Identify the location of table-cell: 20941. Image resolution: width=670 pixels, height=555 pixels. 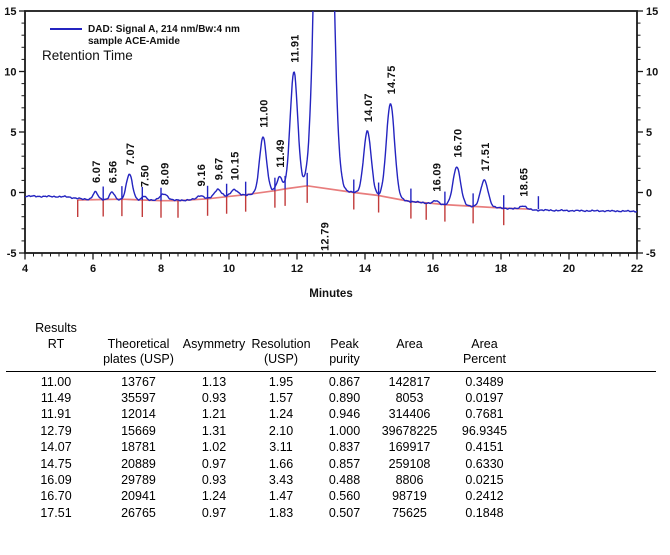
(138, 496).